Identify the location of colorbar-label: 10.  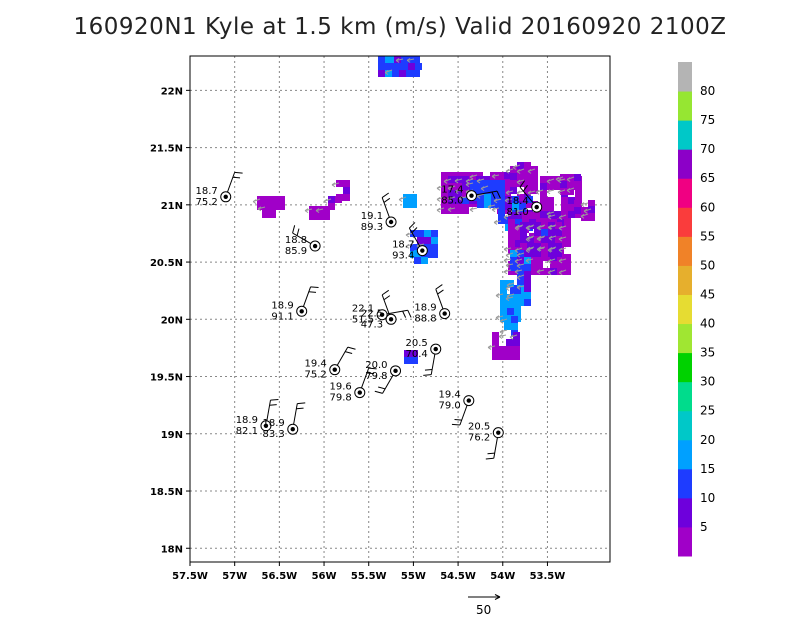
(707, 498).